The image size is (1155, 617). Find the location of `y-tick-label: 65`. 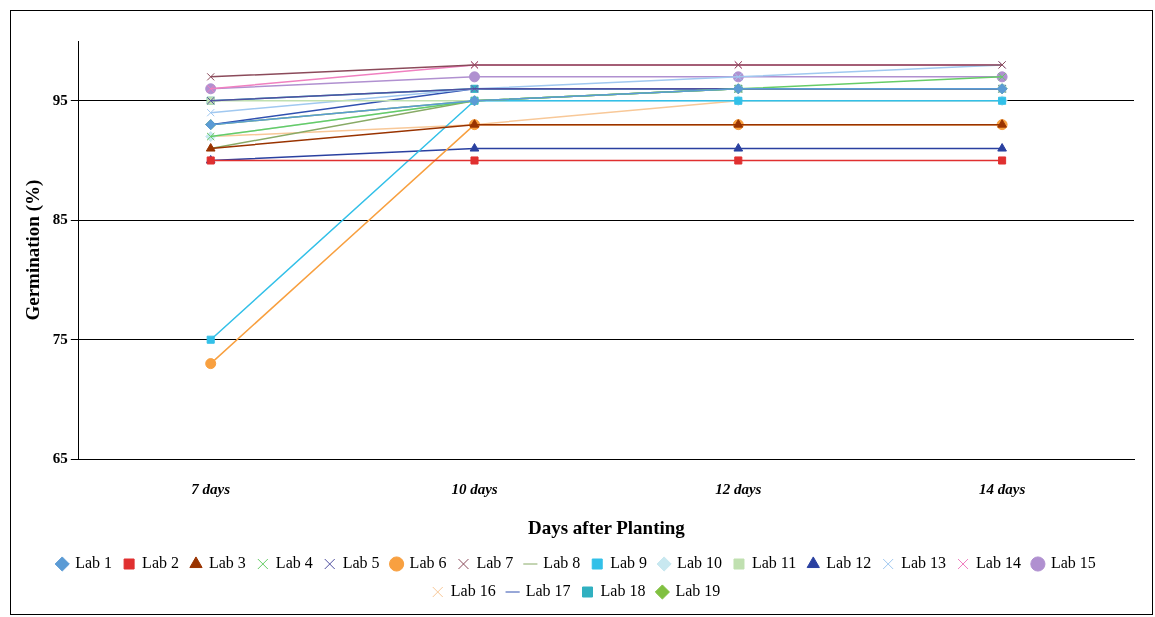

y-tick-label: 65 is located at coordinates (60, 458).